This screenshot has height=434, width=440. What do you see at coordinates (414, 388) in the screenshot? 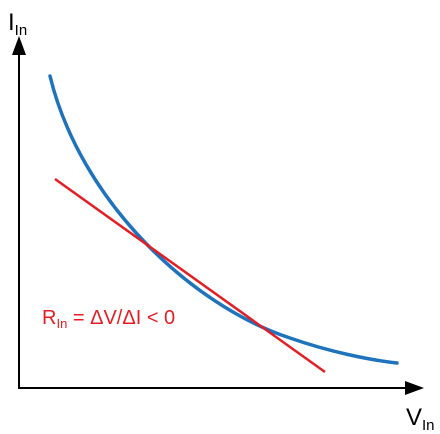
I see `x-axis-arrow-icon` at bounding box center [414, 388].